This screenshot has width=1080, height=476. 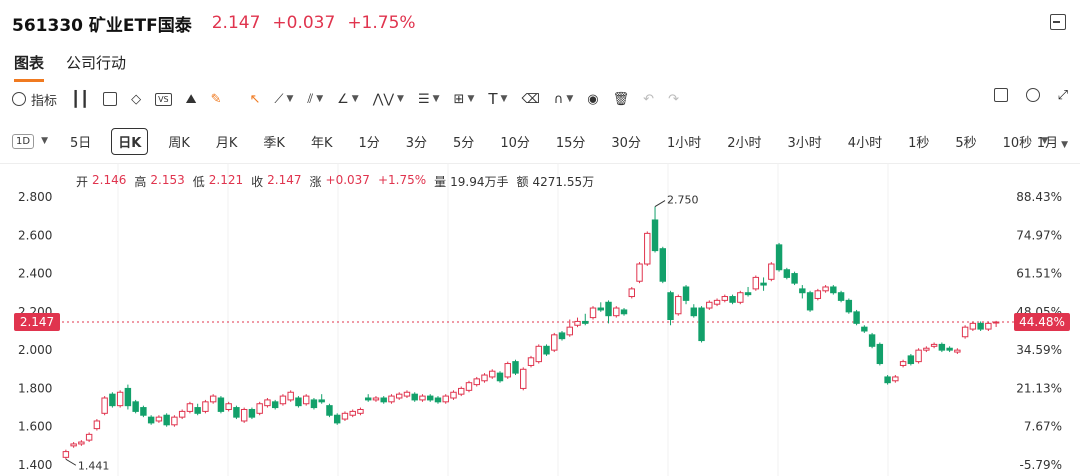 I want to click on period-1s: 1秒, so click(x=919, y=143).